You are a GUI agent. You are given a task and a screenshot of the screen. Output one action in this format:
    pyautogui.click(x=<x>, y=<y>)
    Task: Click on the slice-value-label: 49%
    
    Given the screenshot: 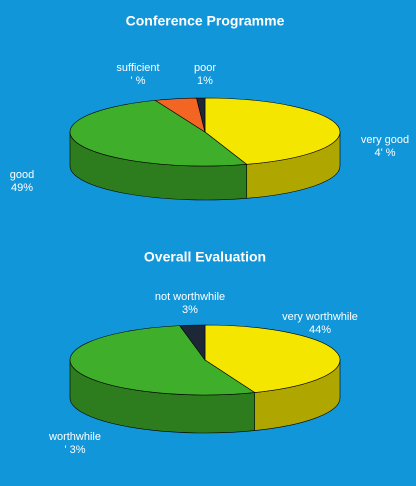 What is the action you would take?
    pyautogui.click(x=22, y=188)
    